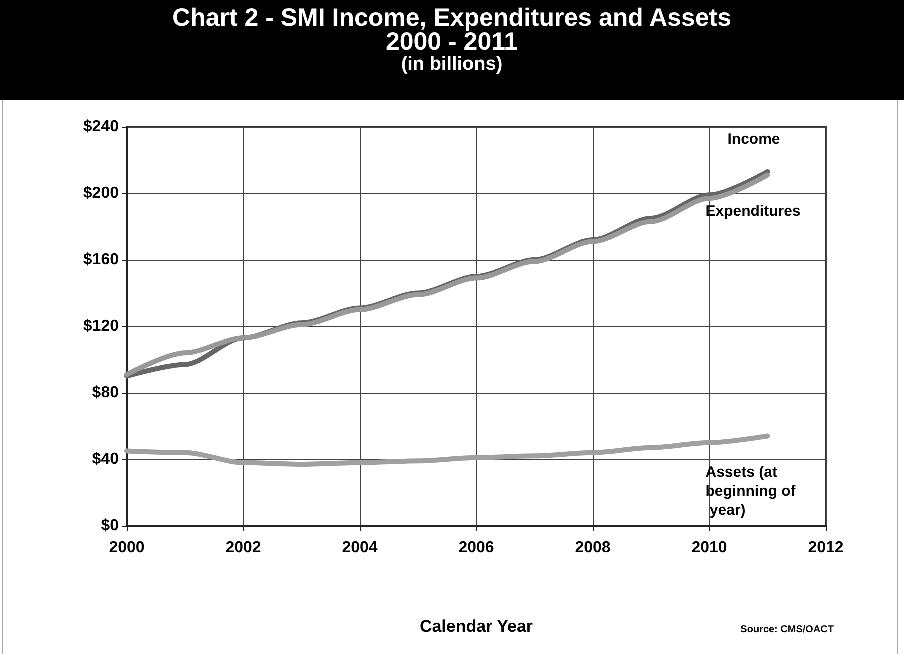 This screenshot has width=904, height=654. Describe the element at coordinates (477, 626) in the screenshot. I see `x-axis-title: Calendar Year` at that location.